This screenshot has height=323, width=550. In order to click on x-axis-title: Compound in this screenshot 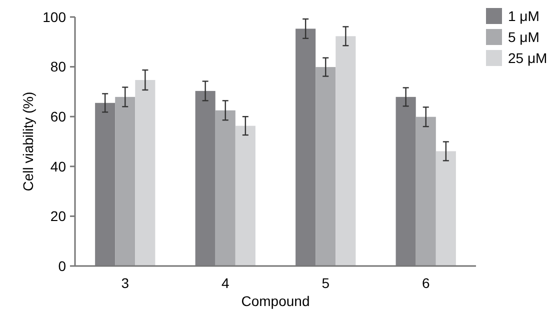, I will do `click(275, 301)`.